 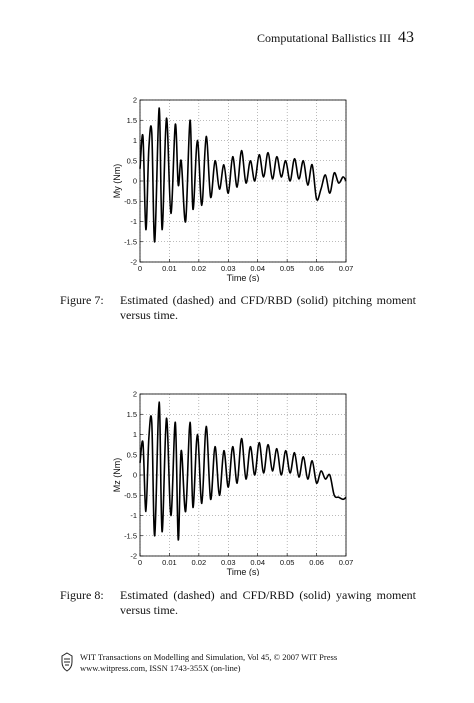 What do you see at coordinates (82, 595) in the screenshot?
I see `figure-label: Figure 8:` at bounding box center [82, 595].